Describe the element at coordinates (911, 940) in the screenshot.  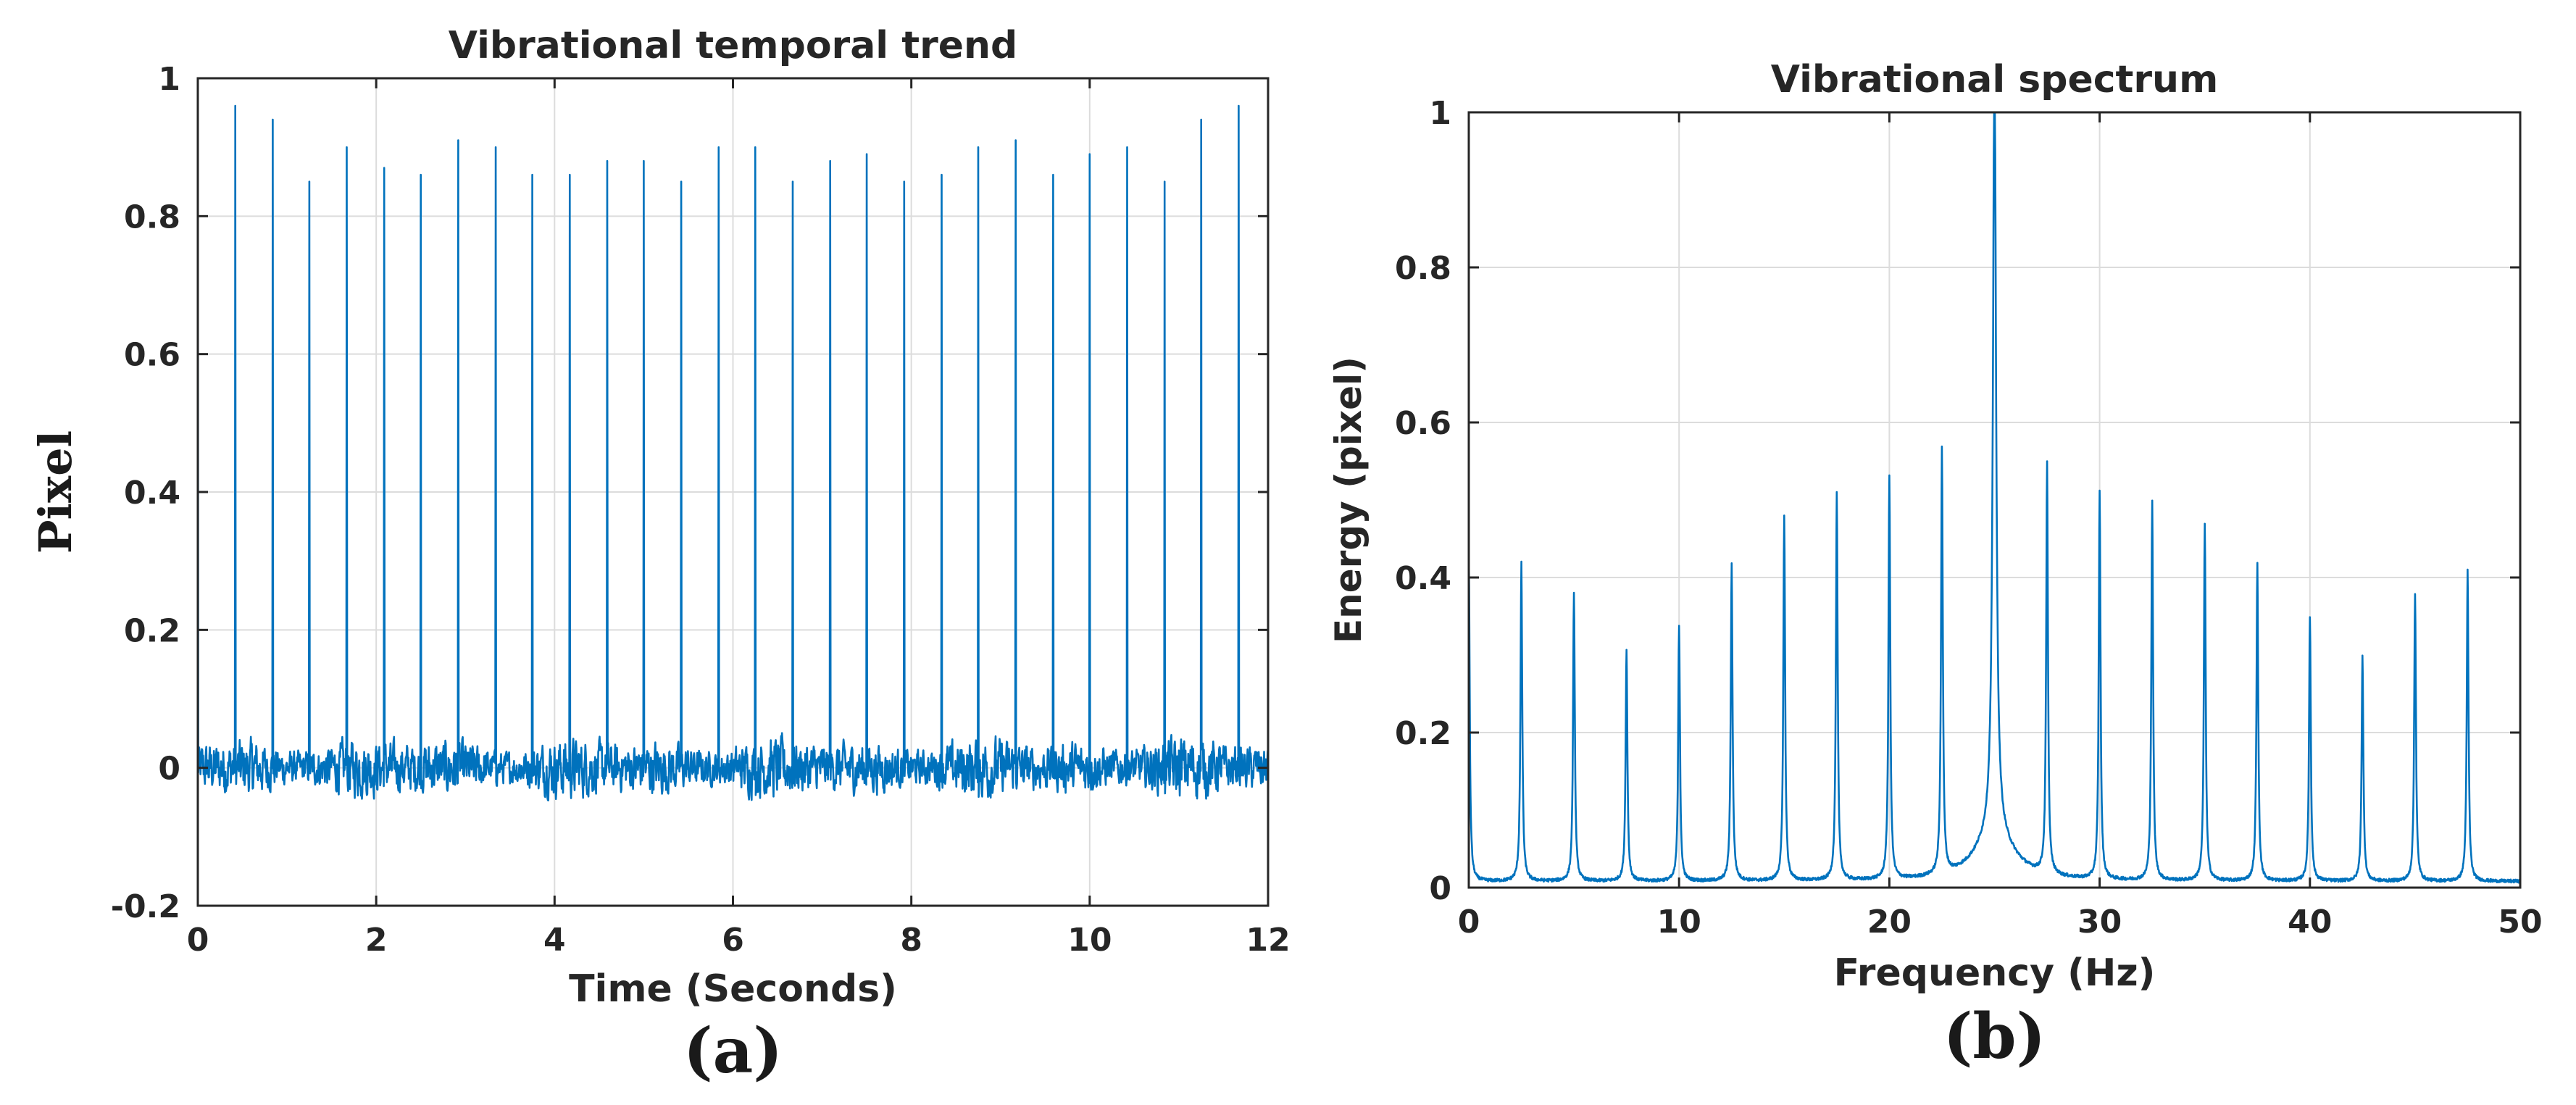
I see `panel-a-x-tick-label: 8` at that location.